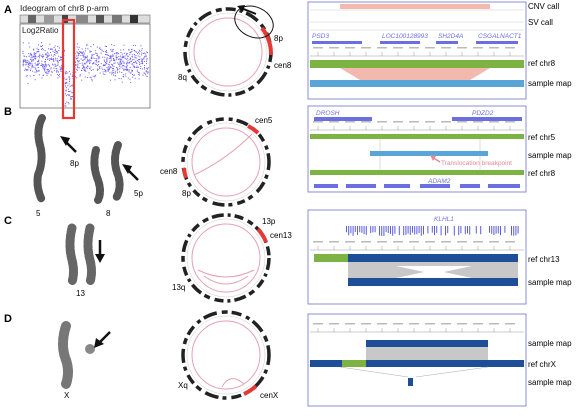 The width and height of the screenshot is (583, 416). Describe the element at coordinates (182, 77) in the screenshot. I see `circos-a-label-8q: 8q` at that location.